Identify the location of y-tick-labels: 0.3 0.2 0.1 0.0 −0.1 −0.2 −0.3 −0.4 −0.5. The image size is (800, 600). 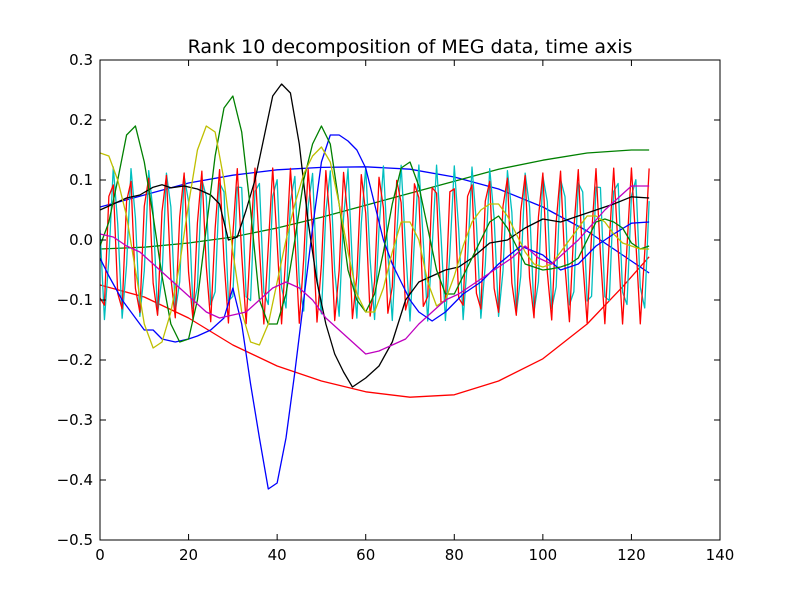
(75, 300).